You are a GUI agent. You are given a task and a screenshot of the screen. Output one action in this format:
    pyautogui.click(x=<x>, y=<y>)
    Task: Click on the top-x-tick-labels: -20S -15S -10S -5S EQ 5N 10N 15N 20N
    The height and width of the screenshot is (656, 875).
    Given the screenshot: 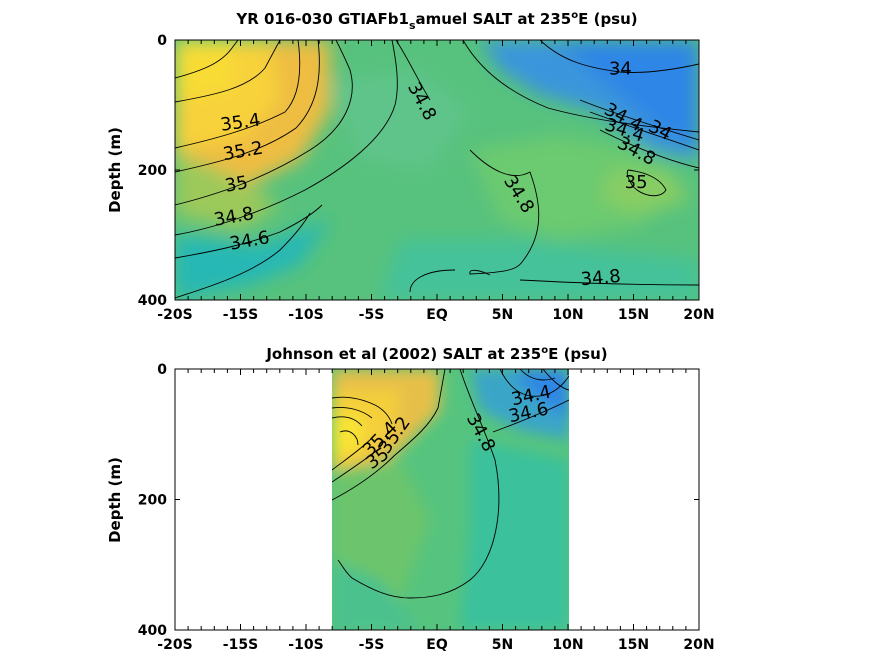 What is the action you would take?
    pyautogui.click(x=435, y=315)
    